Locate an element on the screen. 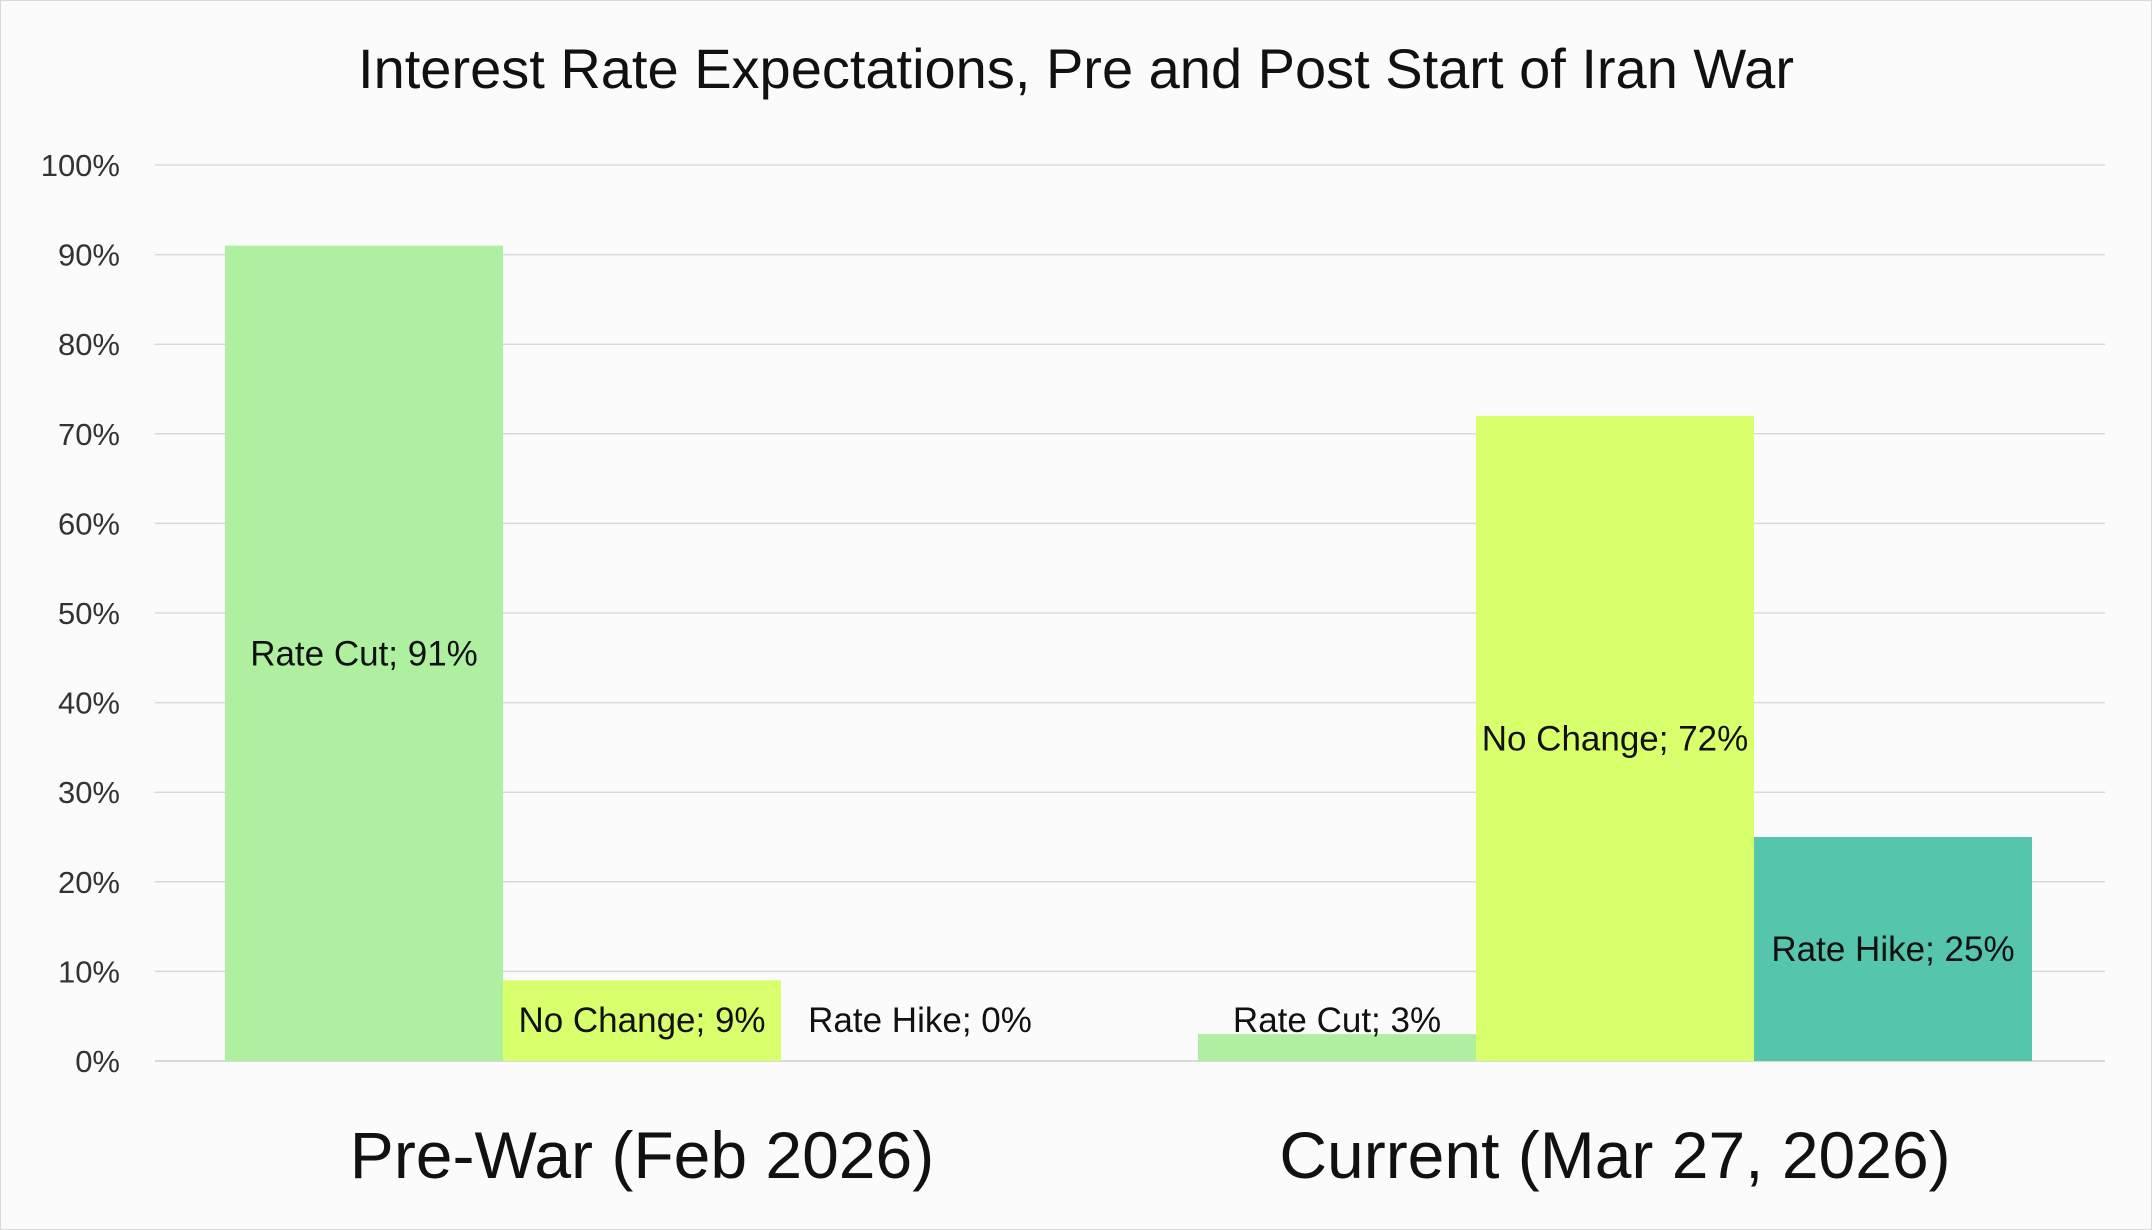 This screenshot has width=2152, height=1230. data-label: Rate Cut; 91% is located at coordinates (364, 653).